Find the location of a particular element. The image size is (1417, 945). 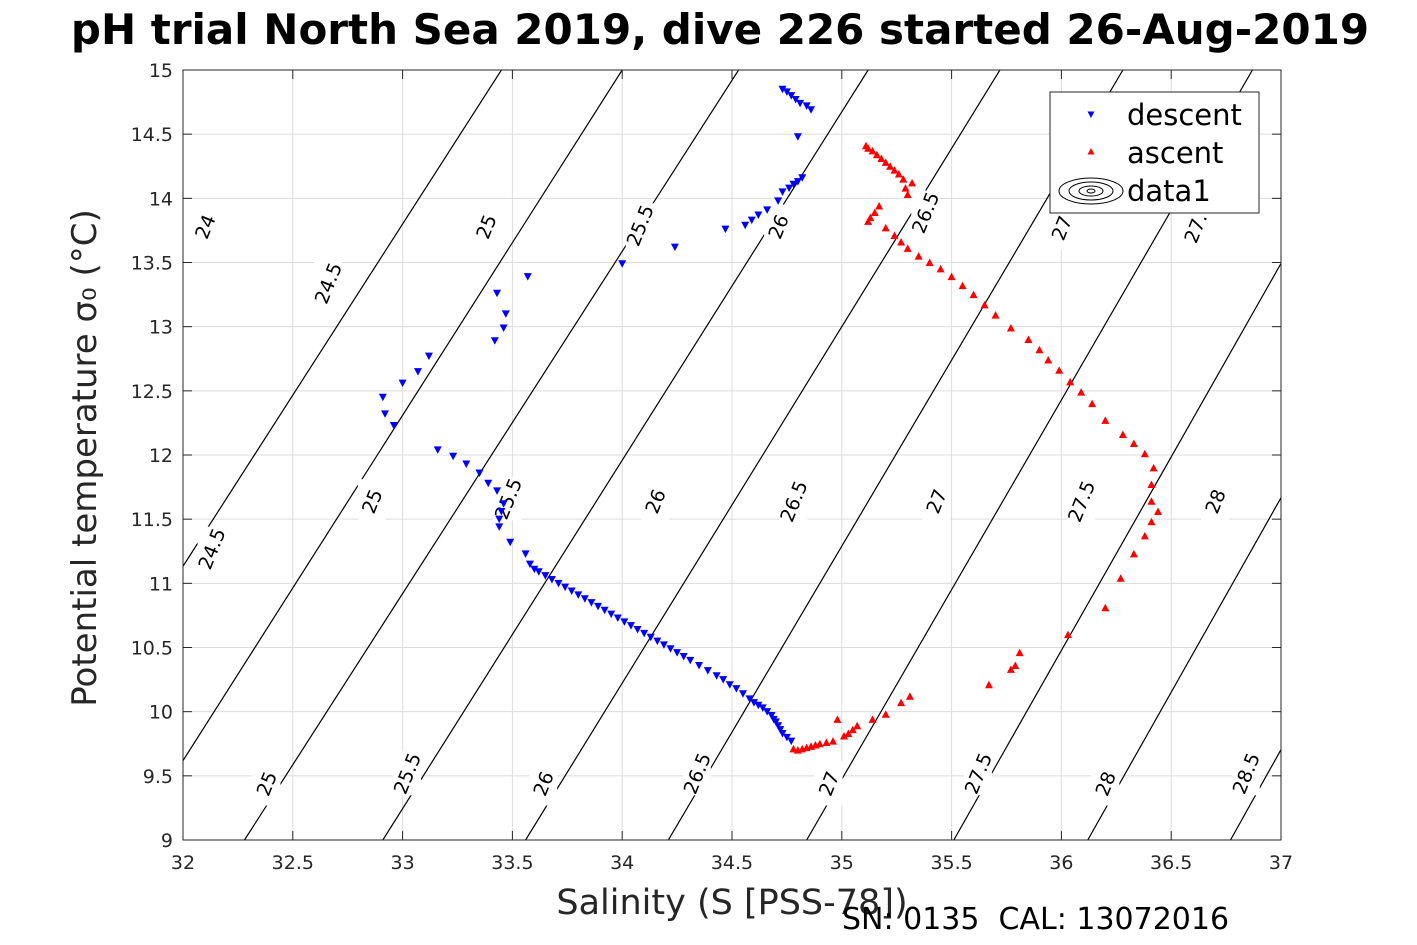

legend-box is located at coordinates (1154, 152).